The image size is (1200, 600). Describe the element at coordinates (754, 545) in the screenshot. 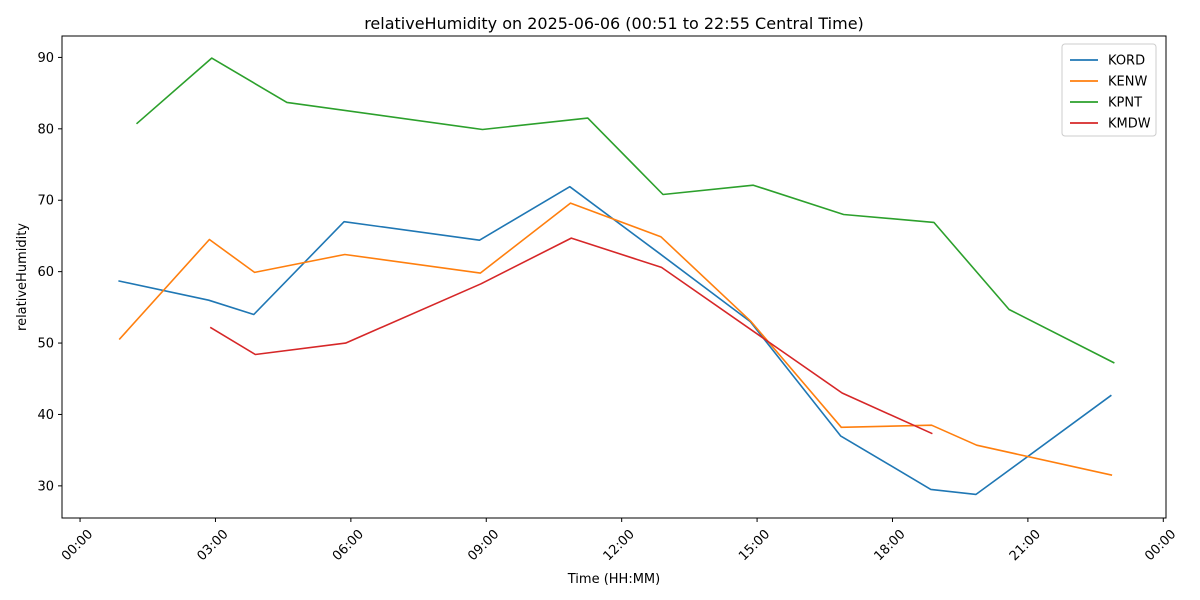

I see `x-tick-label: 15:00` at that location.